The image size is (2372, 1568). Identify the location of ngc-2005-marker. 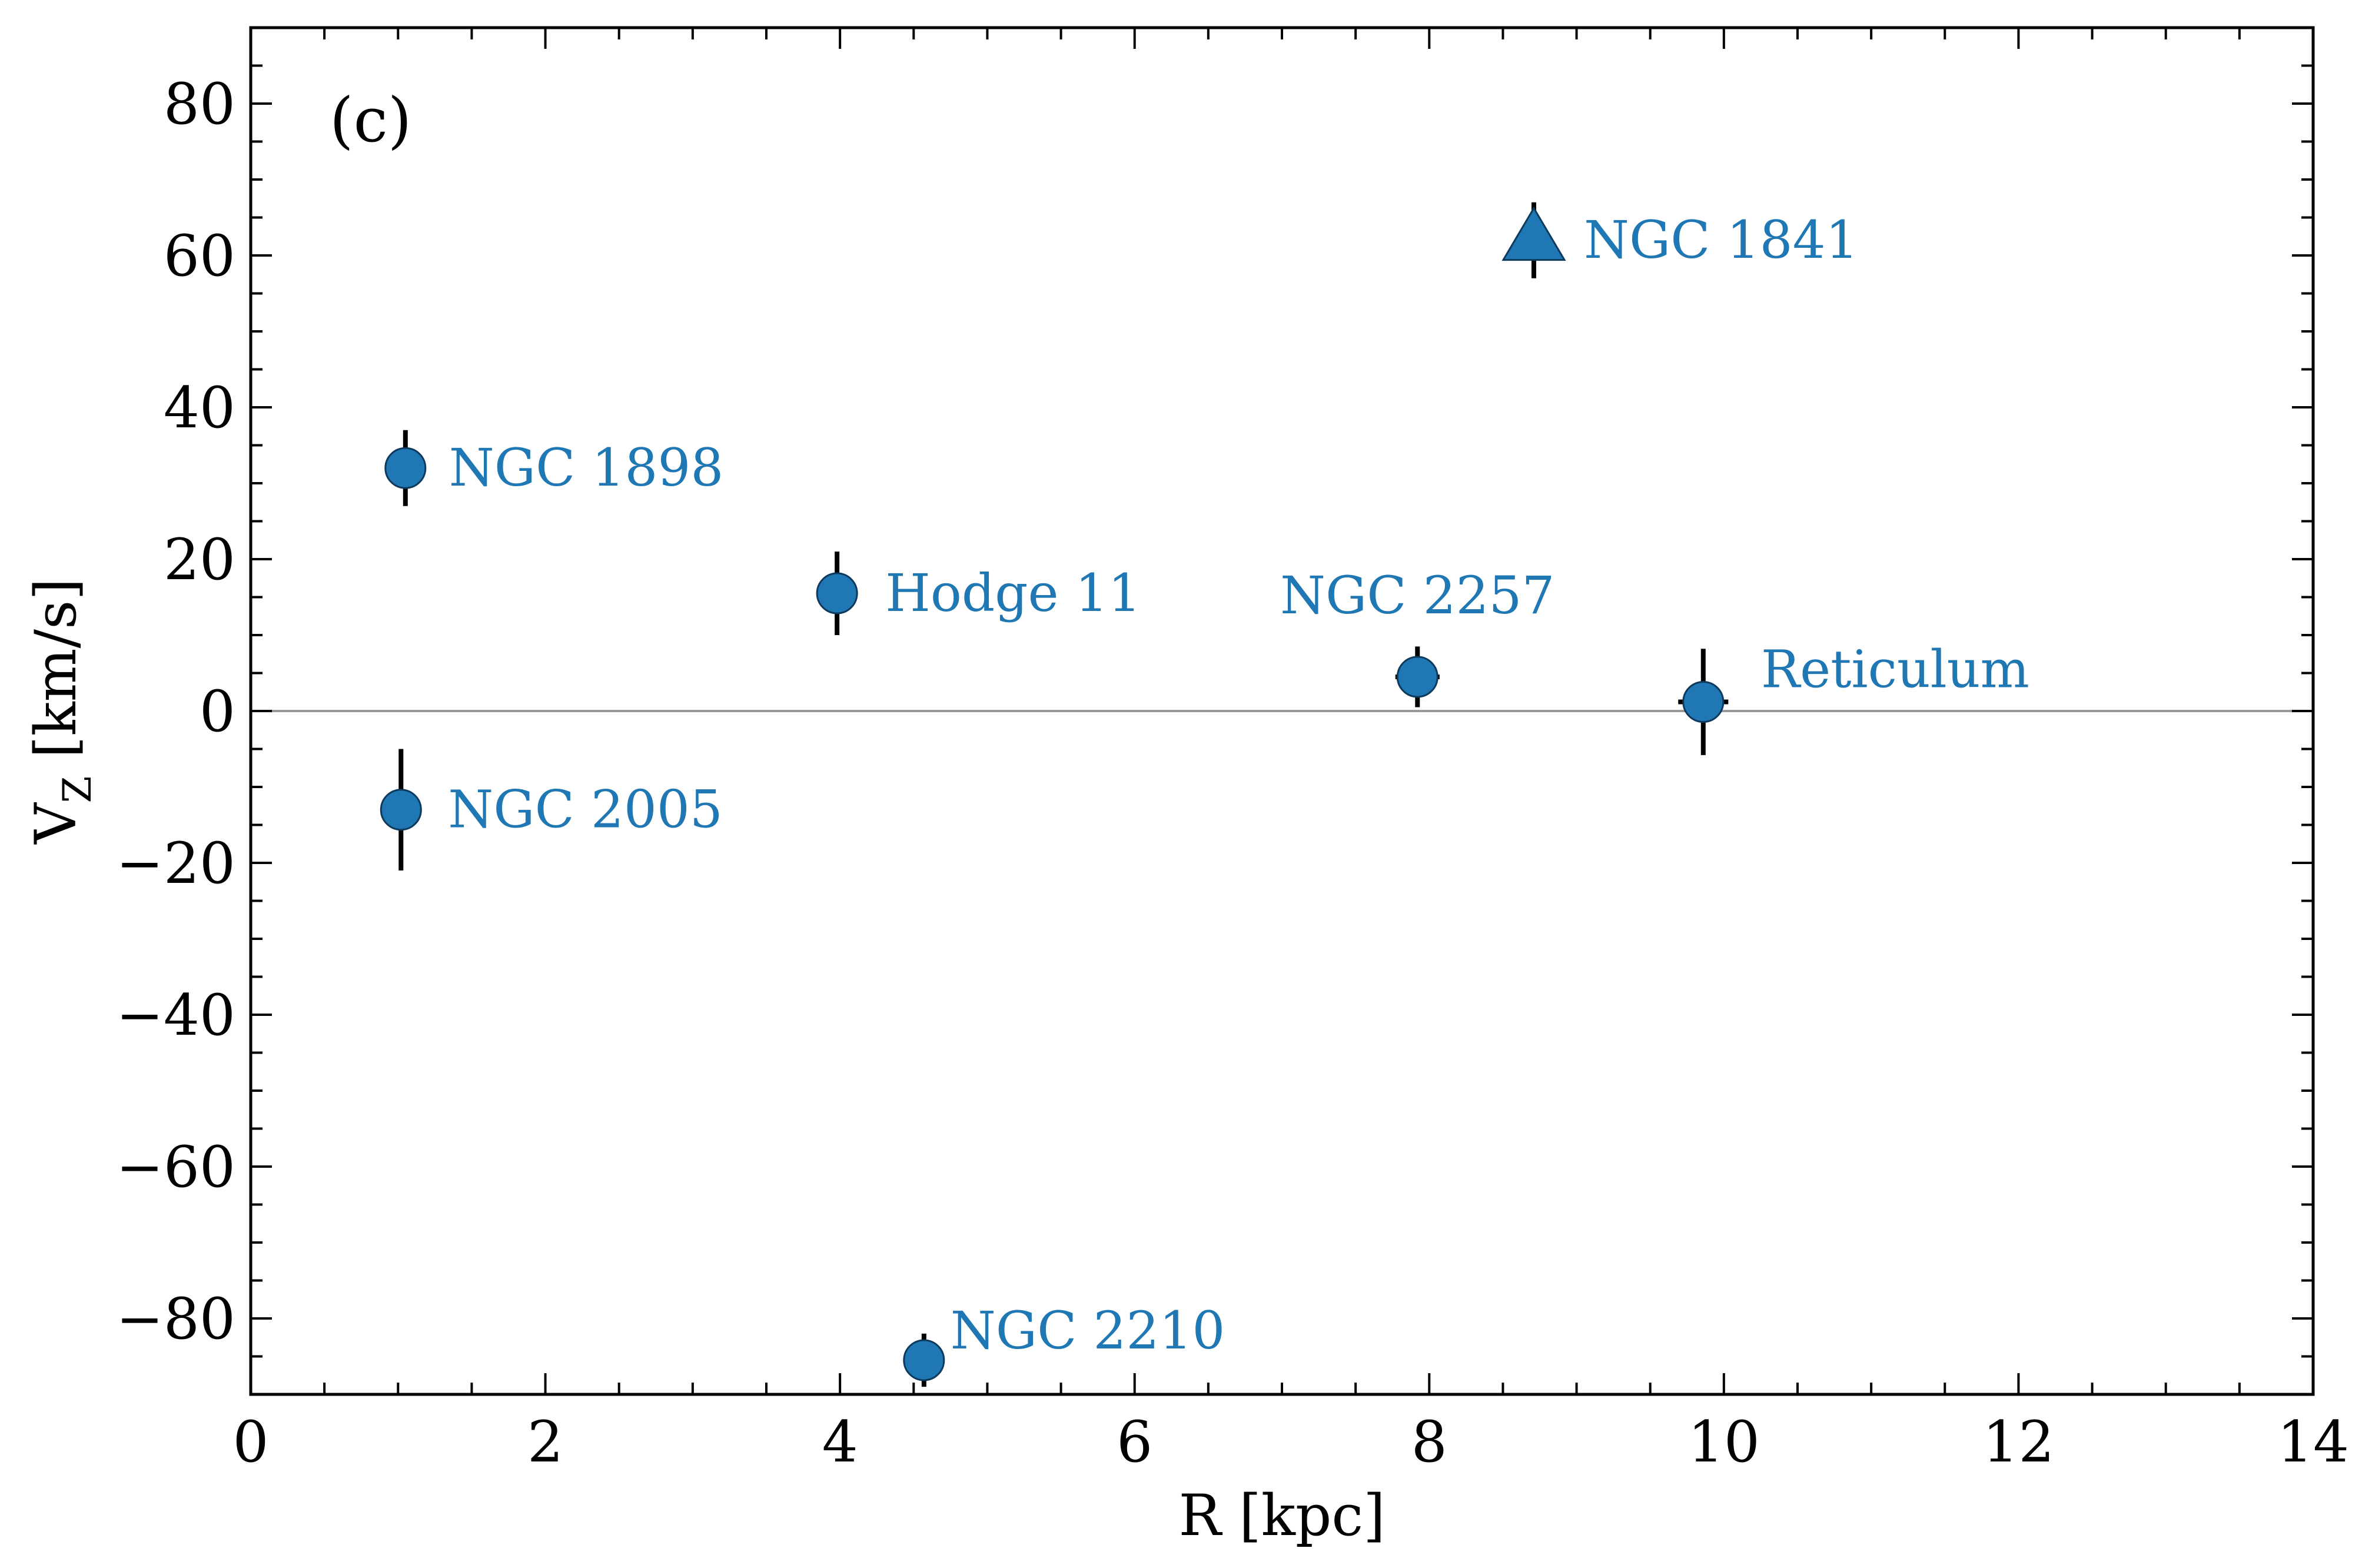
(401, 810).